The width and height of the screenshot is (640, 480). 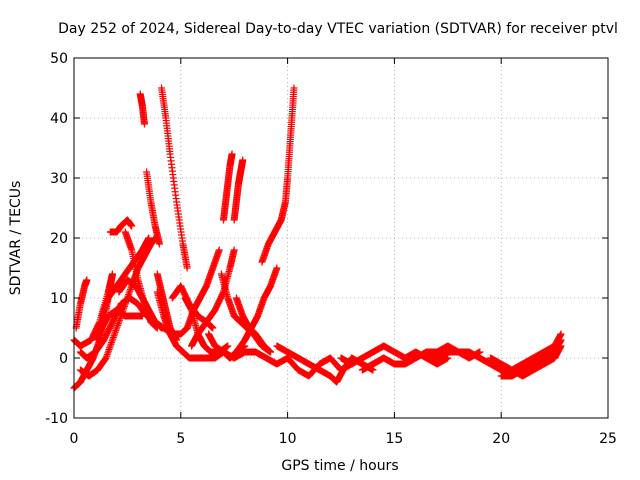 I want to click on y-tick-label: 20, so click(x=59, y=239).